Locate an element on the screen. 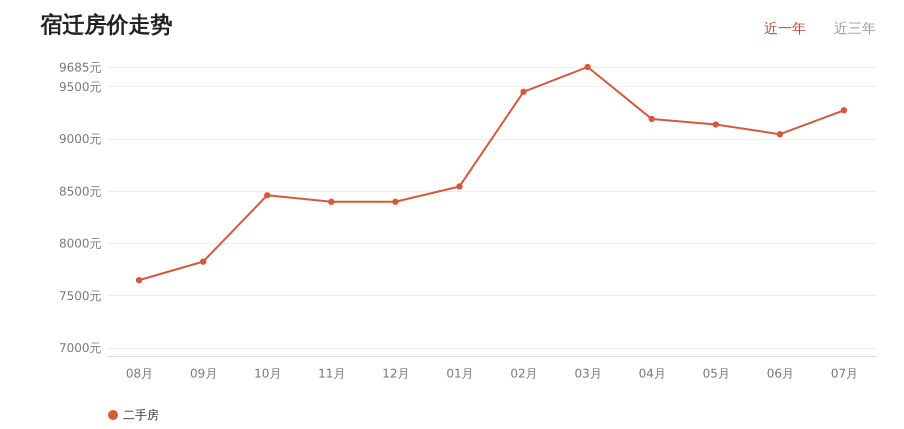  text: 近三年 is located at coordinates (855, 29).